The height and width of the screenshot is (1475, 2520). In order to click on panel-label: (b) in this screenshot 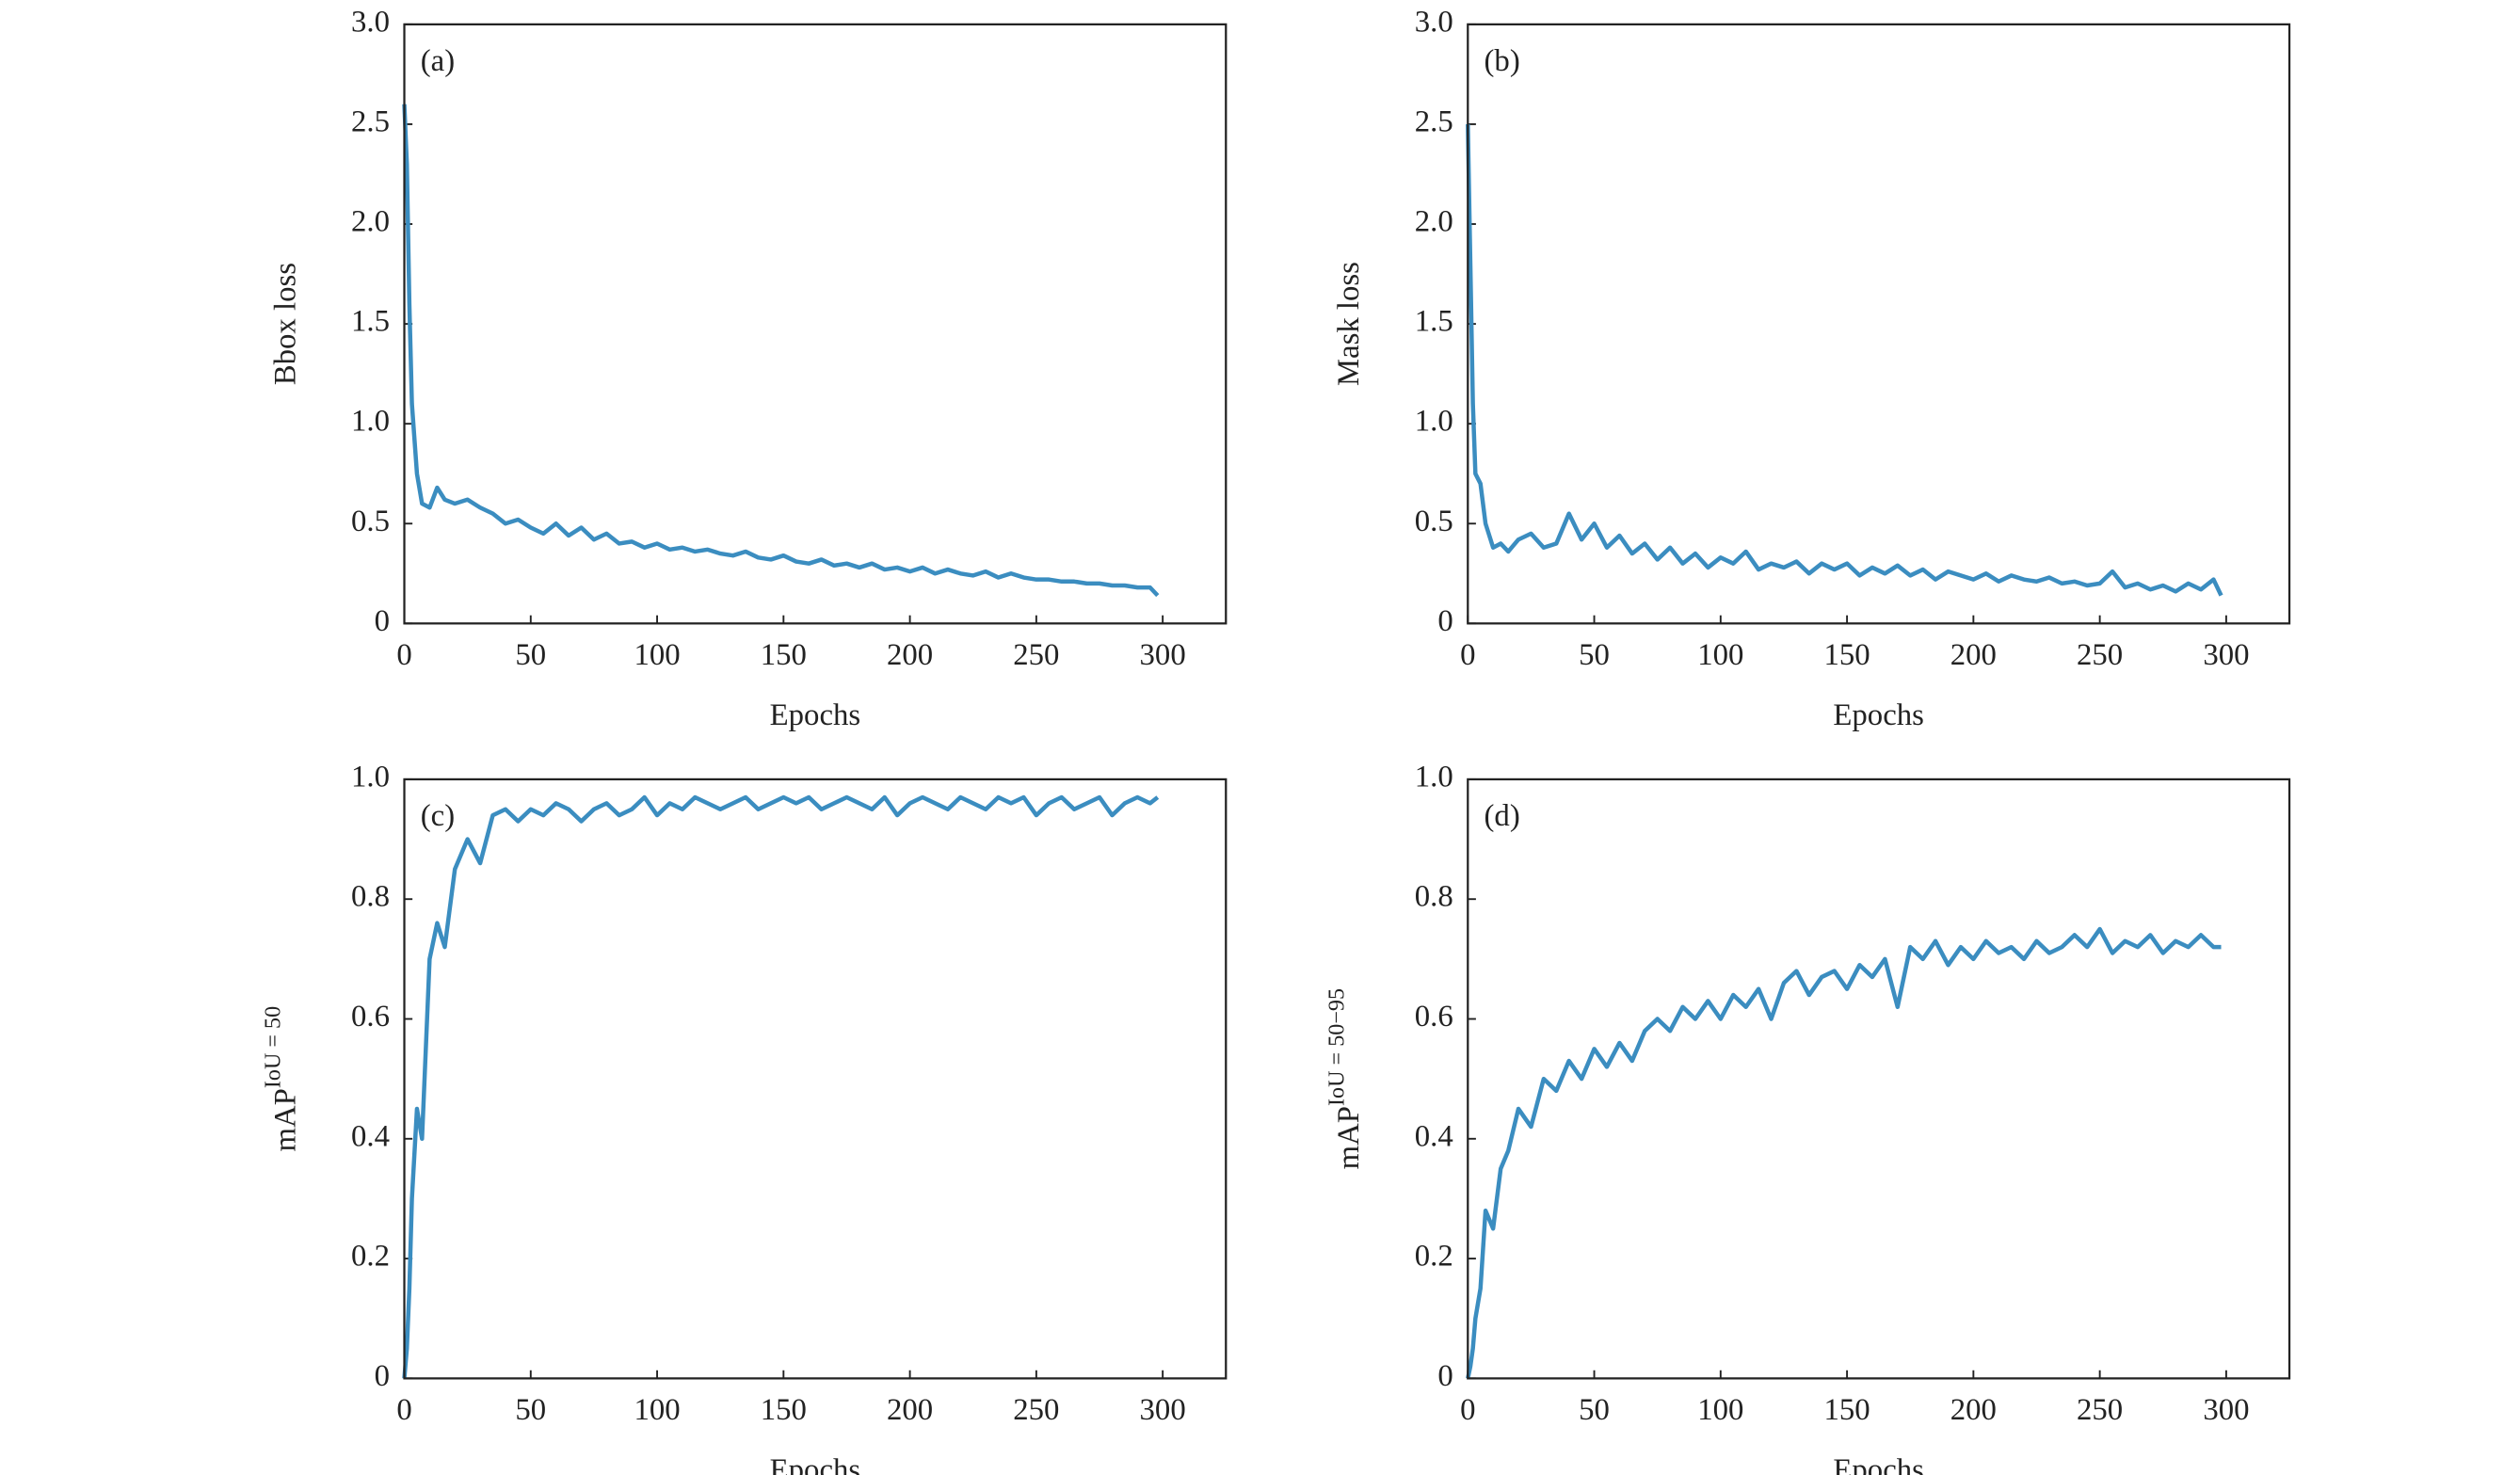, I will do `click(1502, 61)`.